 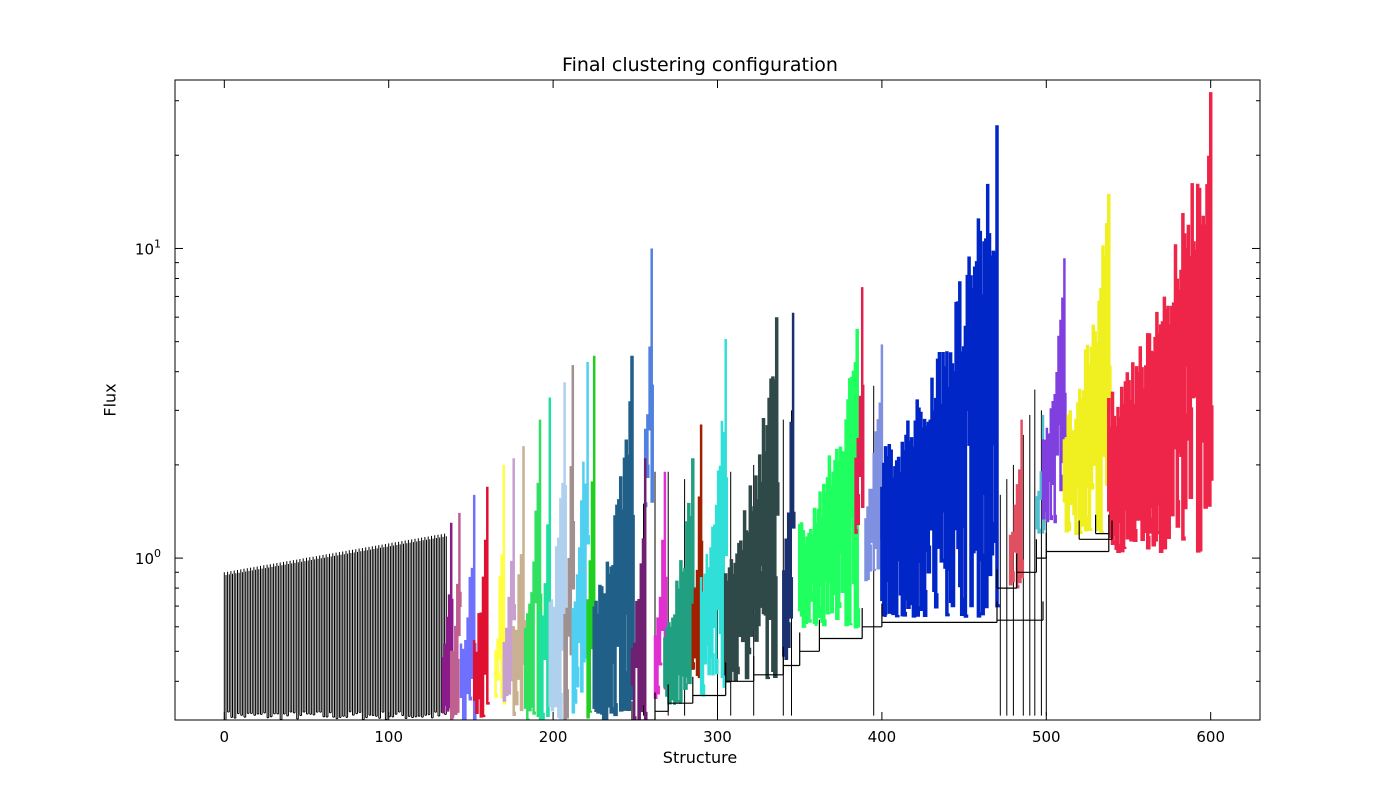 I want to click on y-tick-label: 10⁰, so click(x=148, y=557).